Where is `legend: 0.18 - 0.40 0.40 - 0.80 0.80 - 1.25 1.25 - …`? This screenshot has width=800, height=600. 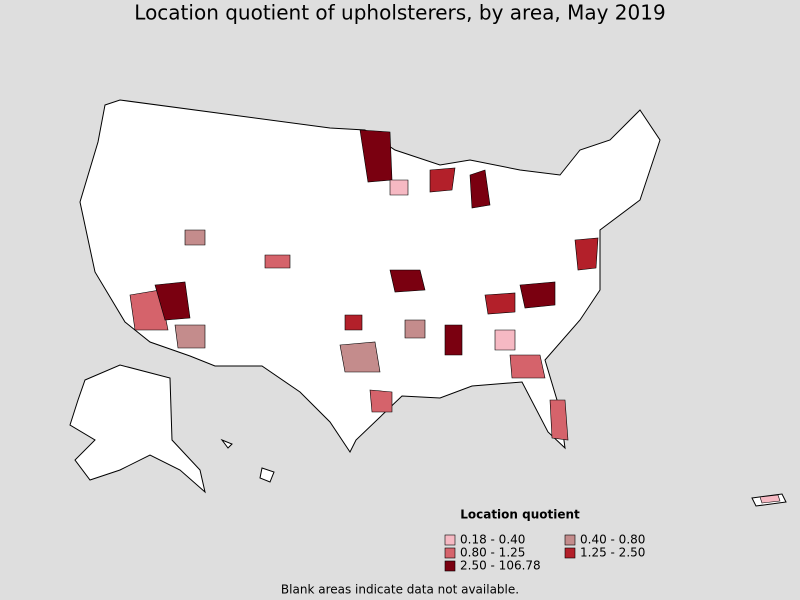 legend: 0.18 - 0.40 0.40 - 0.80 0.80 - 1.25 1.25 - … is located at coordinates (544, 553).